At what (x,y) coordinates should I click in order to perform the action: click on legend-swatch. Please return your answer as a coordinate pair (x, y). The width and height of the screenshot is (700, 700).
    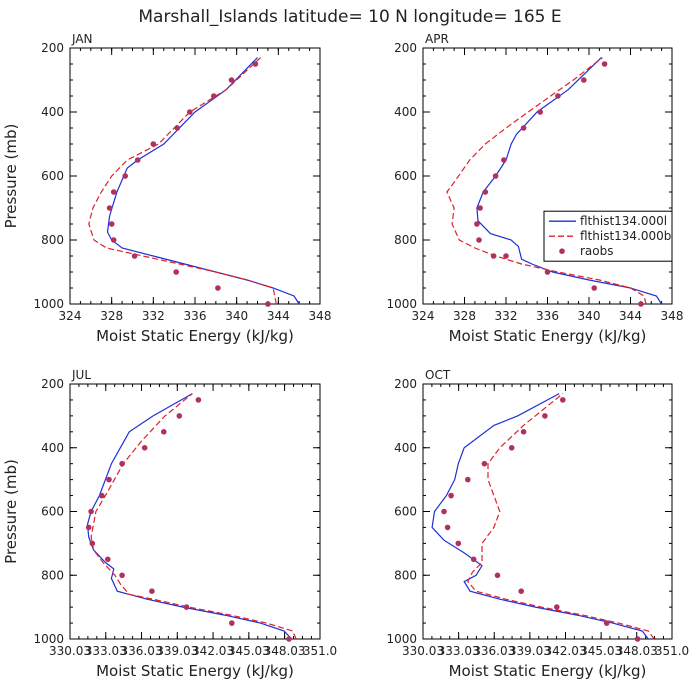
    Looking at the image, I should click on (562, 251).